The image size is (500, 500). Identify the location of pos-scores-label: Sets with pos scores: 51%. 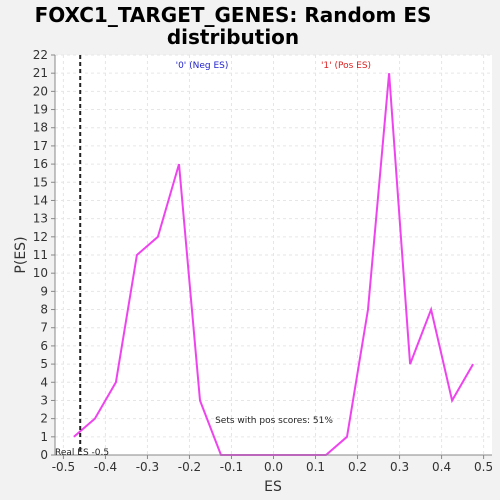
(274, 421).